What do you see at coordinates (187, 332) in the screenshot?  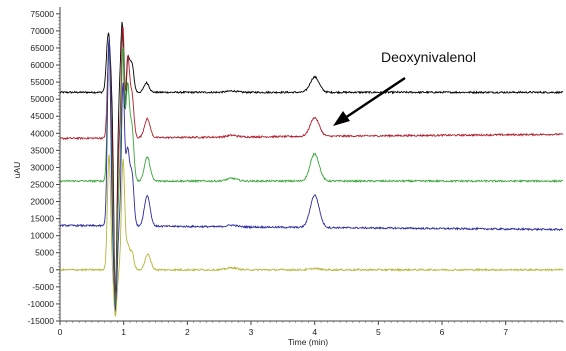 I see `x-tick-label: 2` at bounding box center [187, 332].